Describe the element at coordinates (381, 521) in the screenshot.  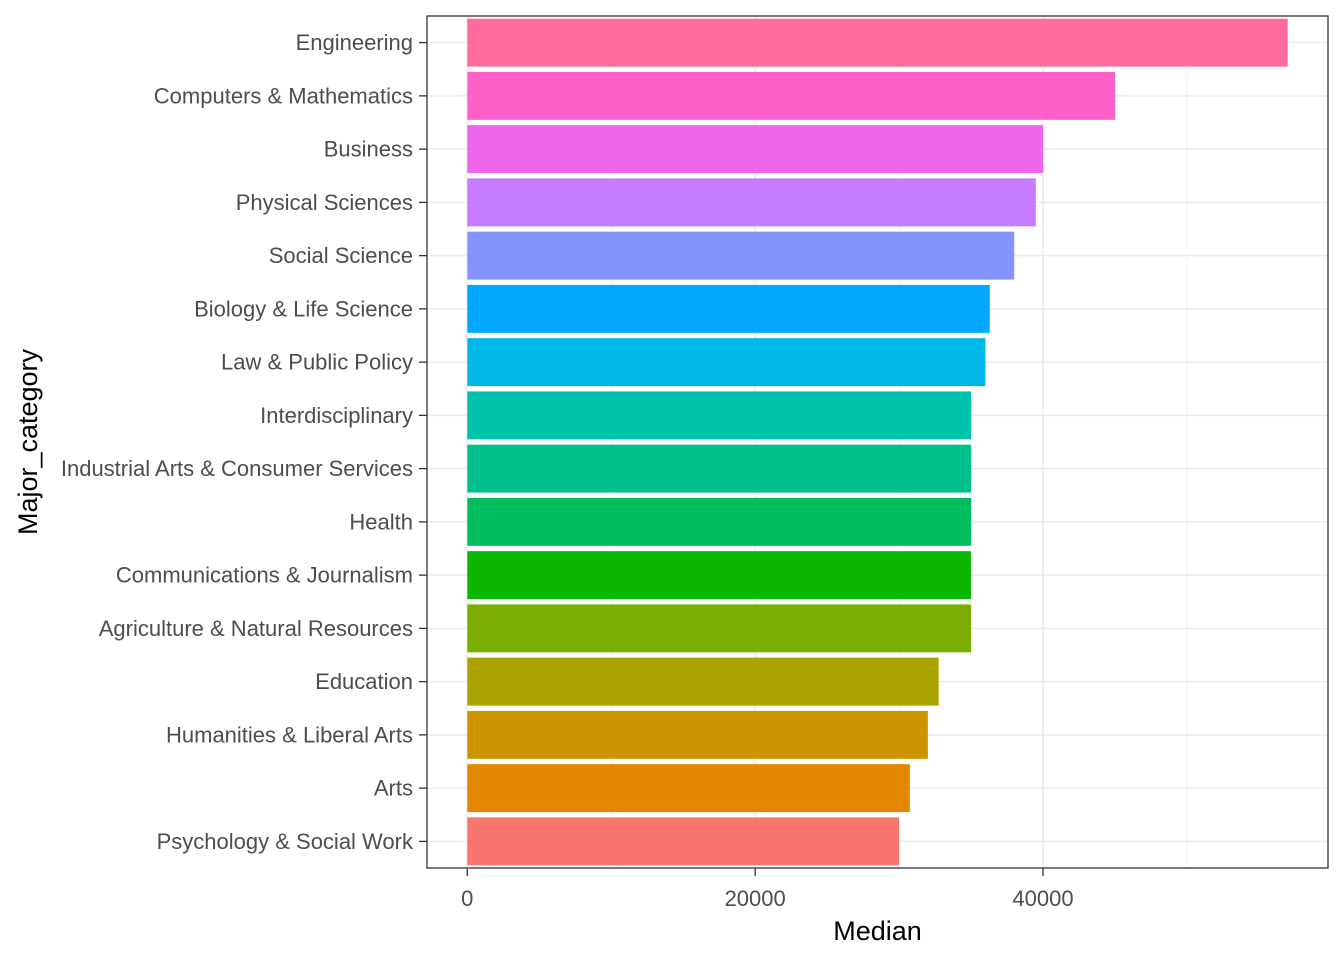
I see `y-tick-label: Health` at that location.